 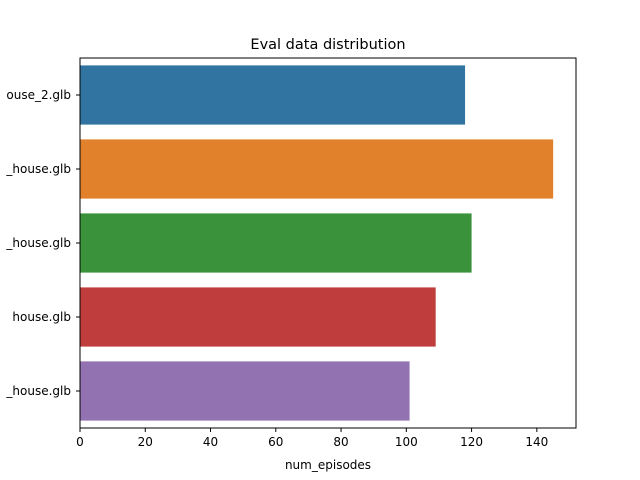 I want to click on x-tick-label-6: 120, so click(x=471, y=442).